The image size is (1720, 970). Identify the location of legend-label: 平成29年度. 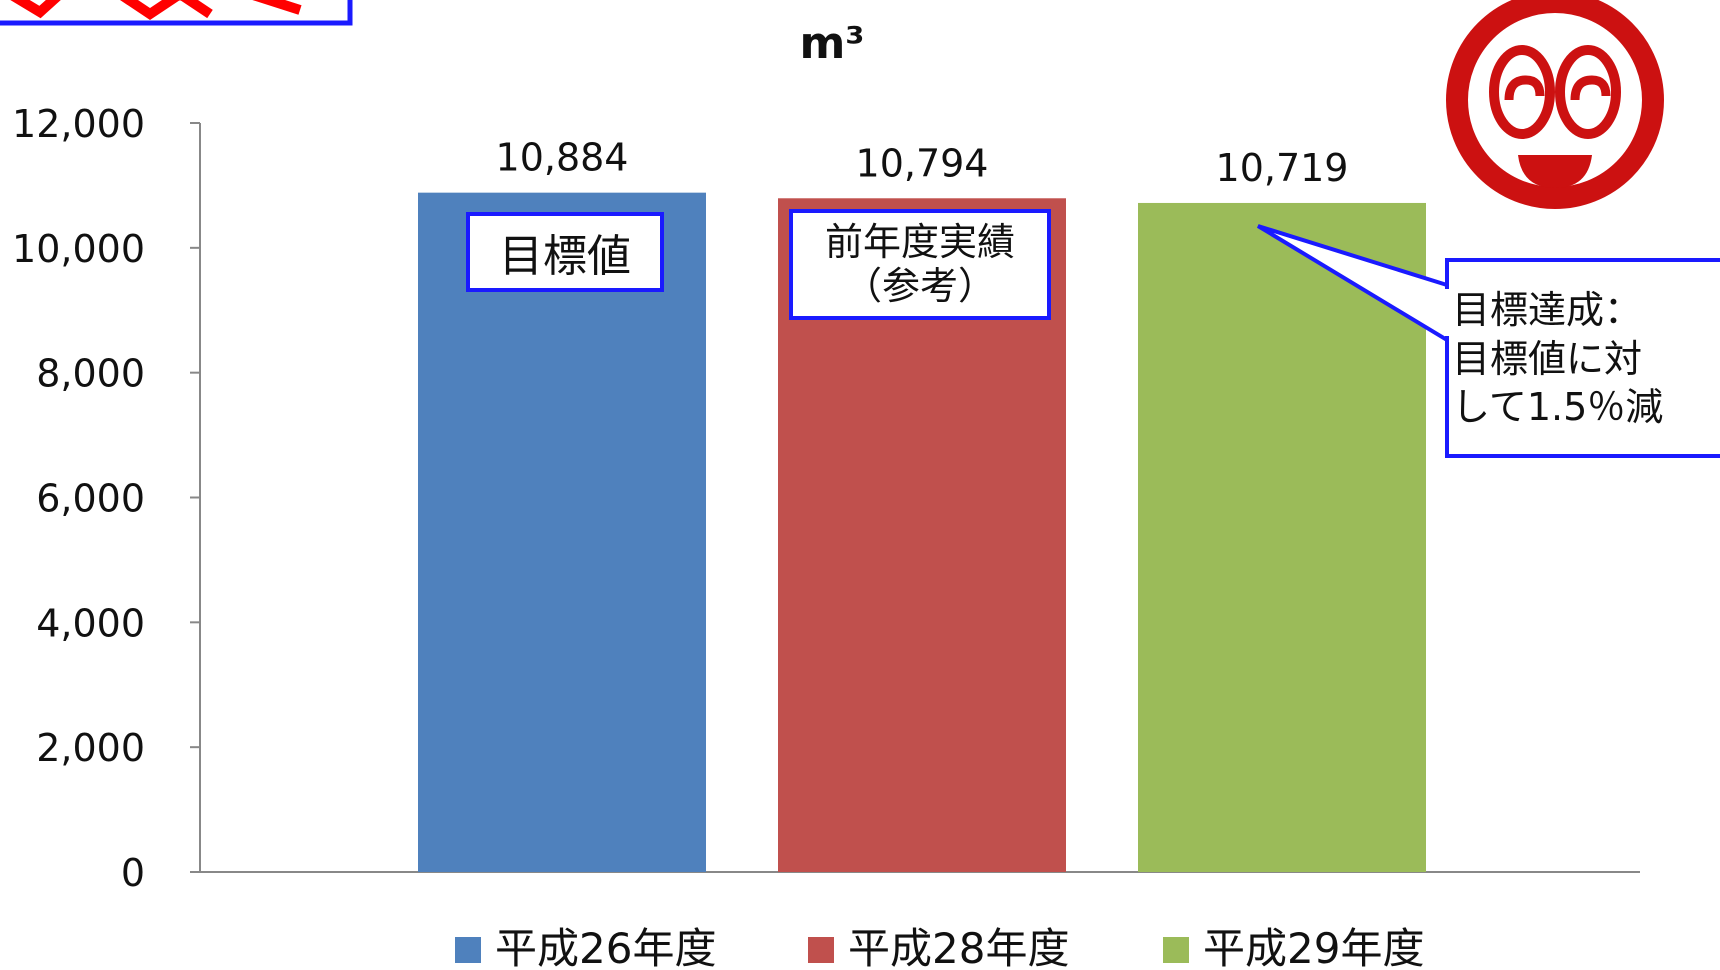
(1313, 947).